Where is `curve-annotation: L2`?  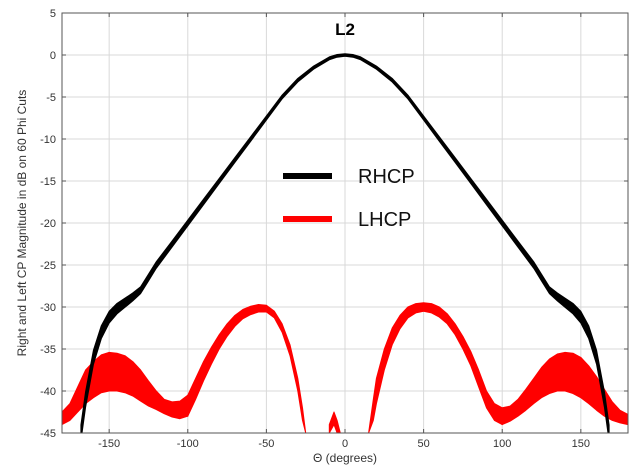 curve-annotation: L2 is located at coordinates (345, 29).